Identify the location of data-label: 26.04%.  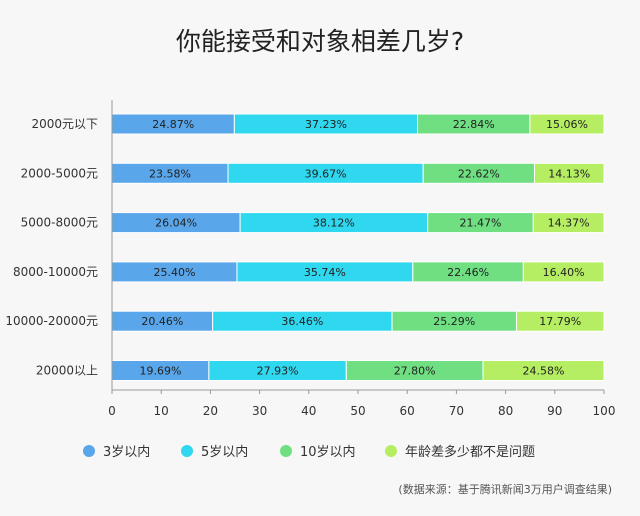
(176, 223).